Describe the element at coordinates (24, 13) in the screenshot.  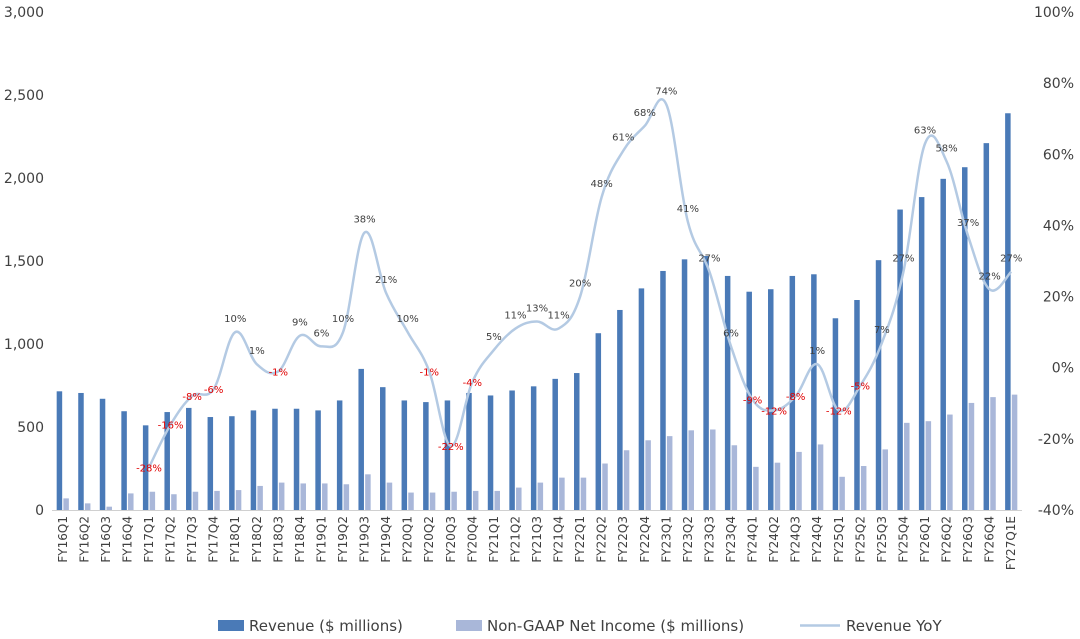
I see `left-tick-label: 3,000` at that location.